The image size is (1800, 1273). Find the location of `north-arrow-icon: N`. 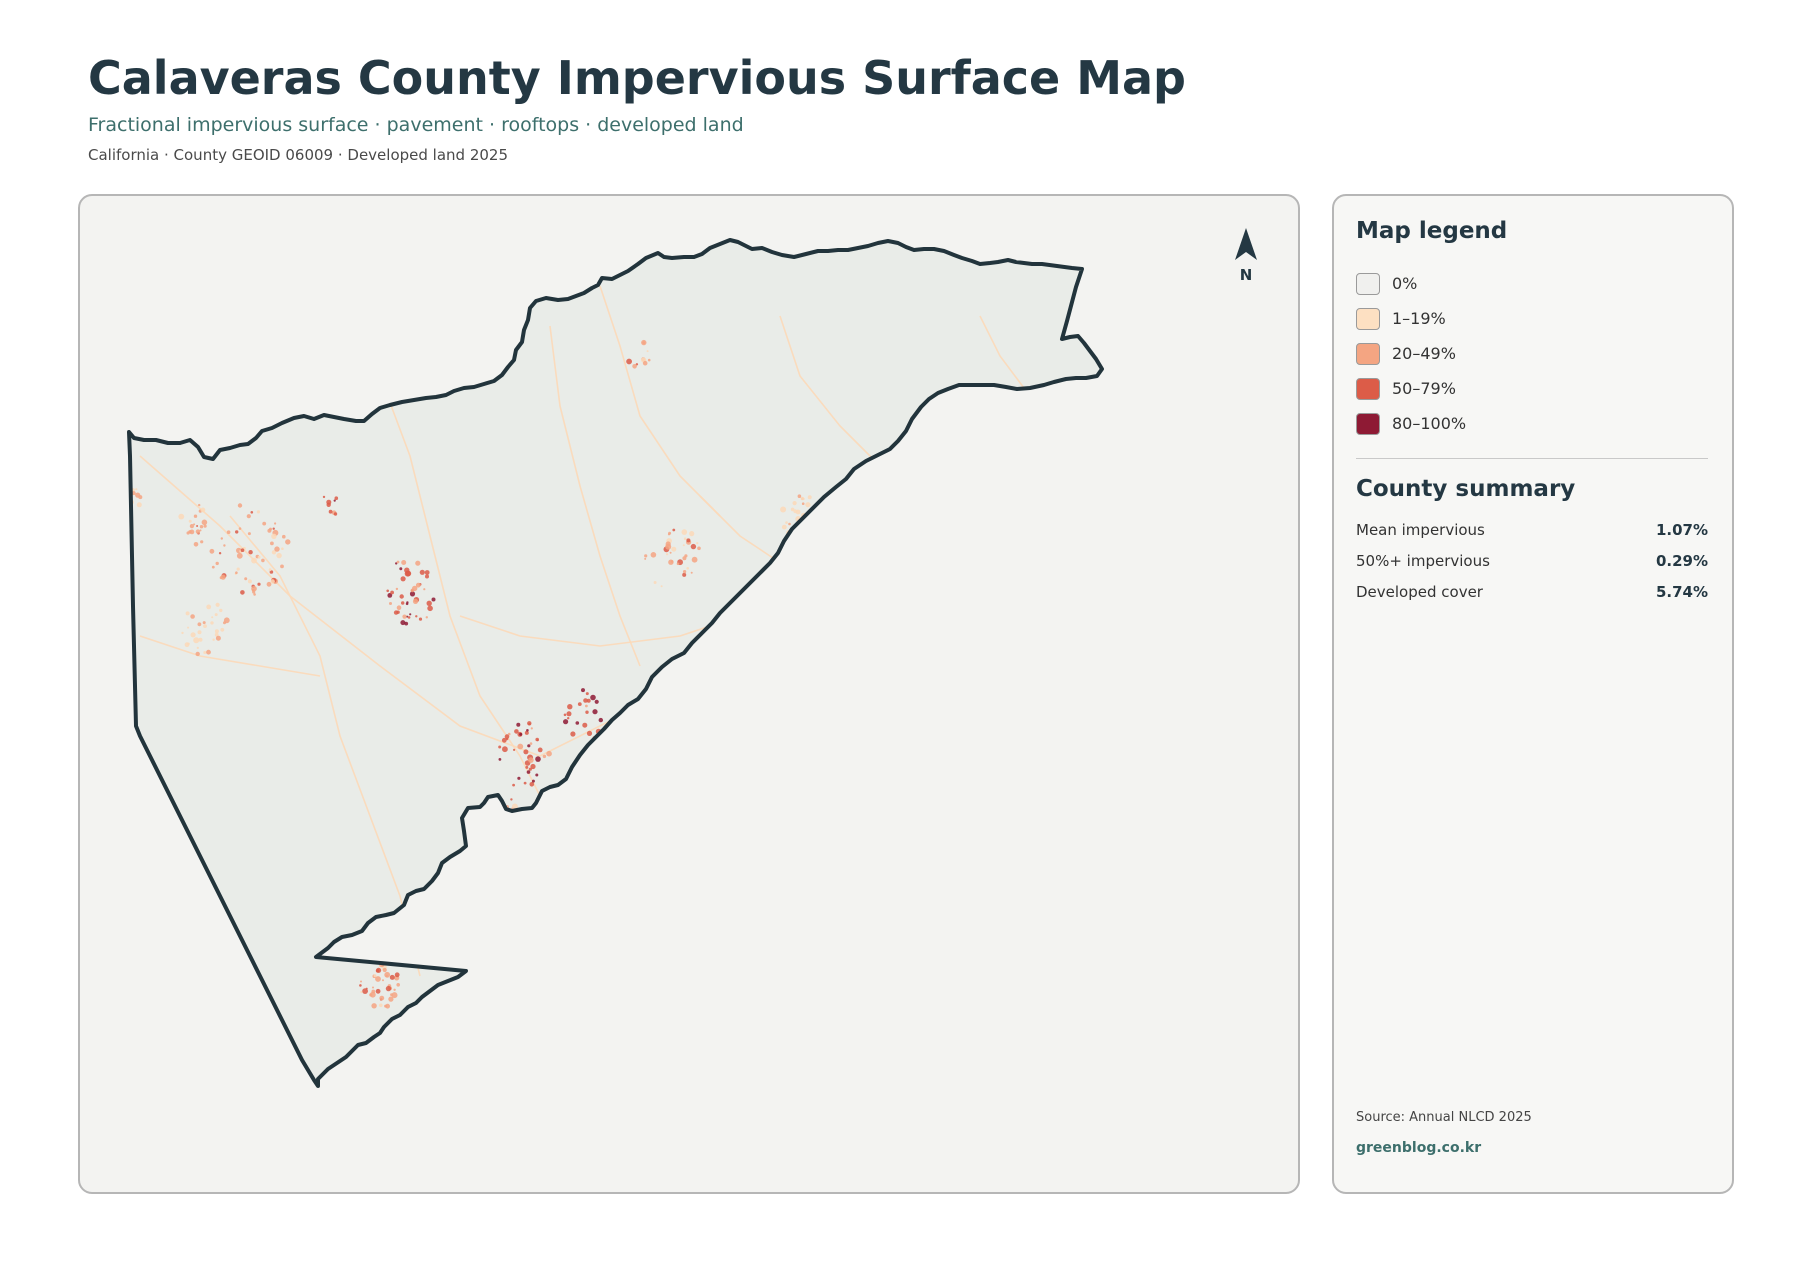

north-arrow-icon: N is located at coordinates (1246, 256).